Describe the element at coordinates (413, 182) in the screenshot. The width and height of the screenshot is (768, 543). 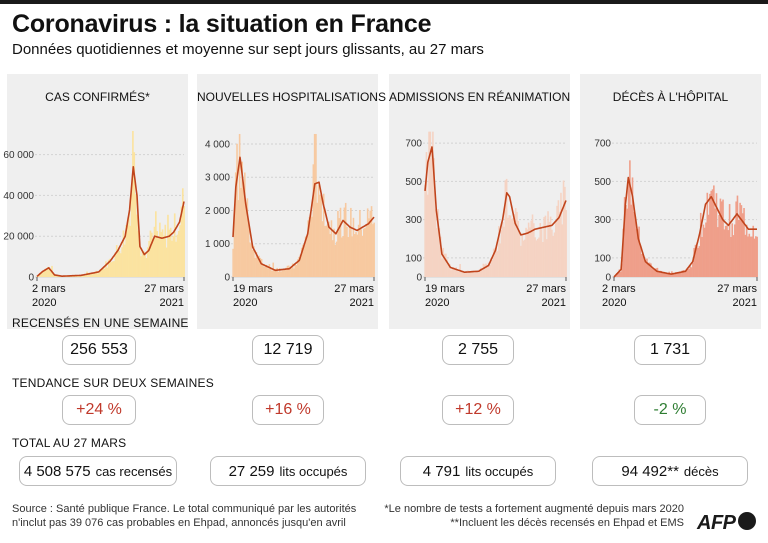
I see `y-tick-label: 500` at that location.